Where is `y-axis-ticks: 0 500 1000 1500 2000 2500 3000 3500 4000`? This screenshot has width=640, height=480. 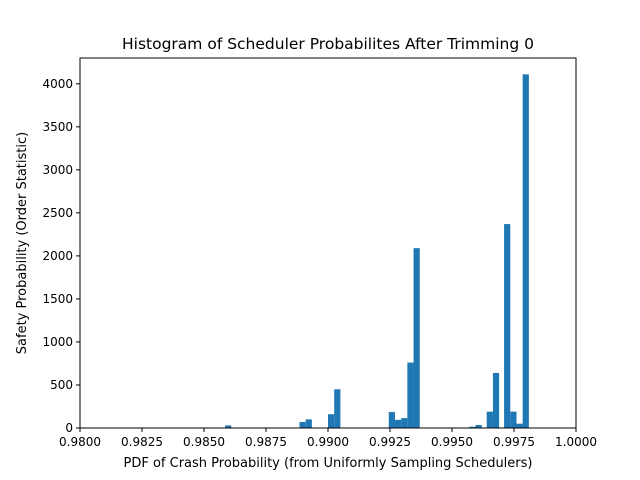
y-axis-ticks: 0 500 1000 1500 2000 2500 3000 3500 4000 is located at coordinates (61, 256).